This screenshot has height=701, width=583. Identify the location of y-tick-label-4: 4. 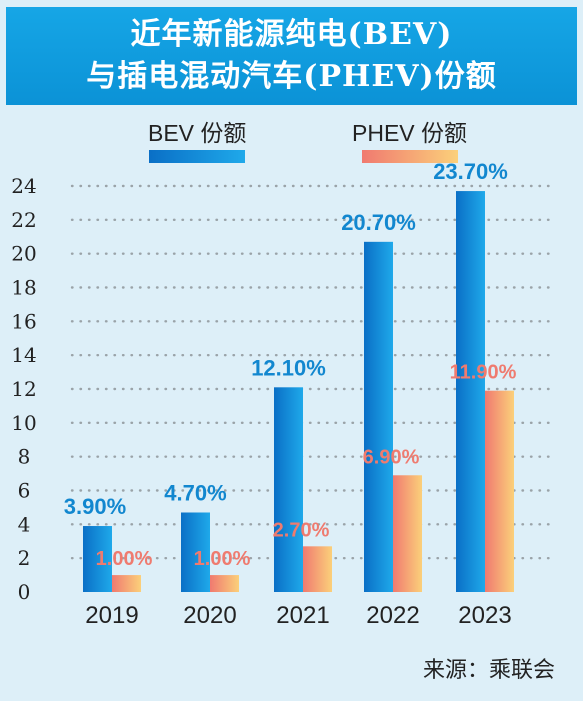
(24, 524).